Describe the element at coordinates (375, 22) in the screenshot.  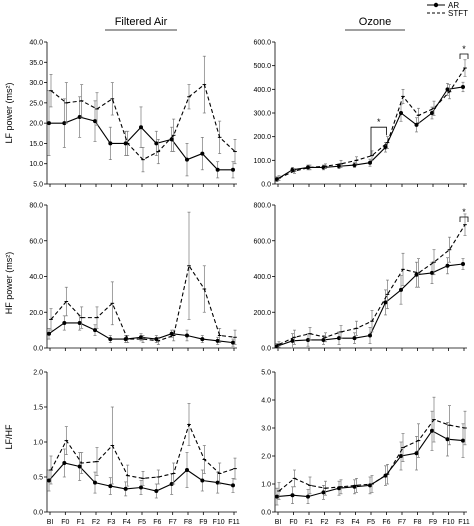
I see `col-title-ozone: Ozone` at that location.